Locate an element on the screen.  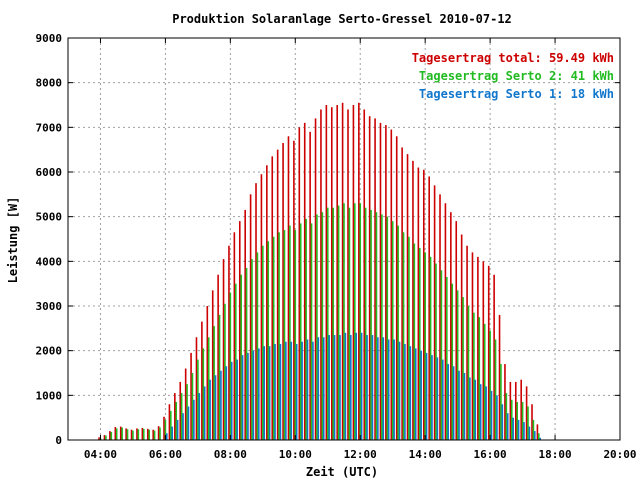
x-tick-label: 08:00 is located at coordinates (230, 454).